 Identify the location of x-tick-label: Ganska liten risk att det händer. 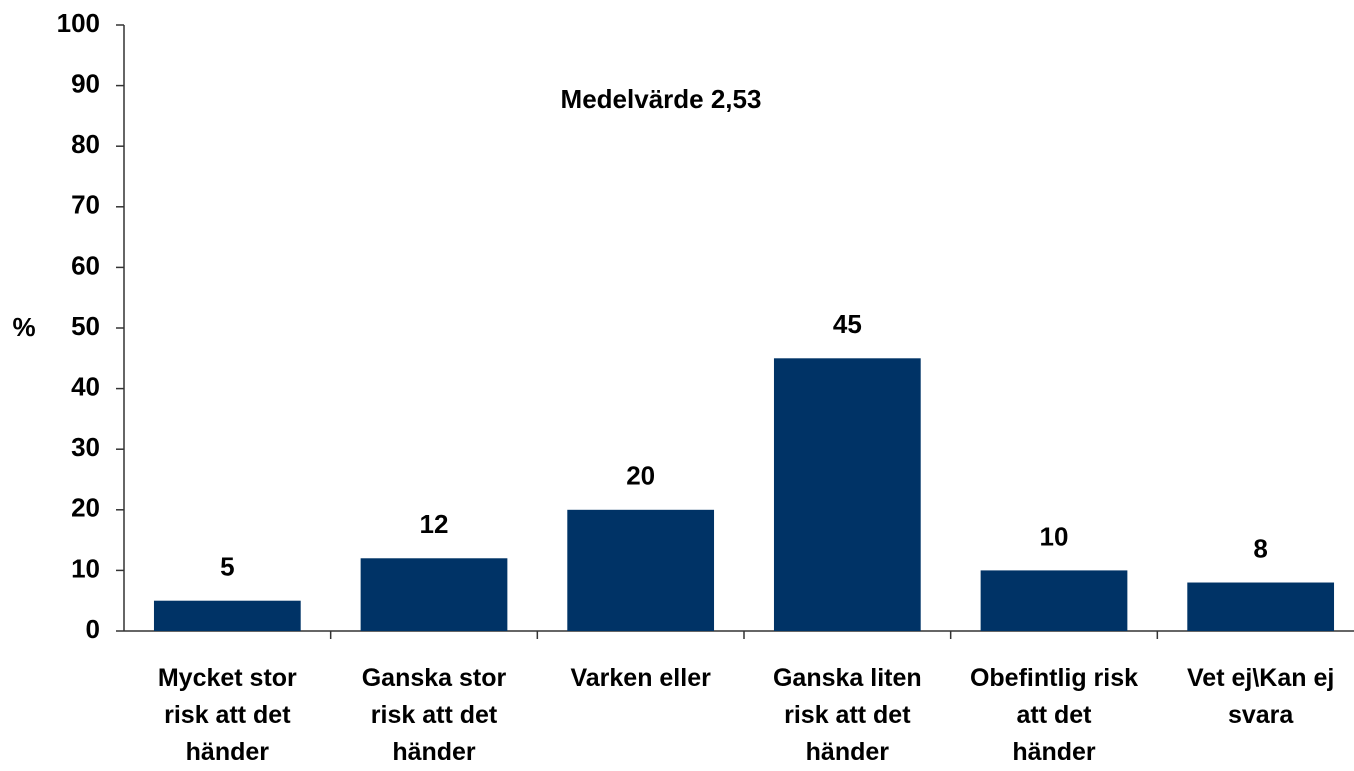
(847, 715).